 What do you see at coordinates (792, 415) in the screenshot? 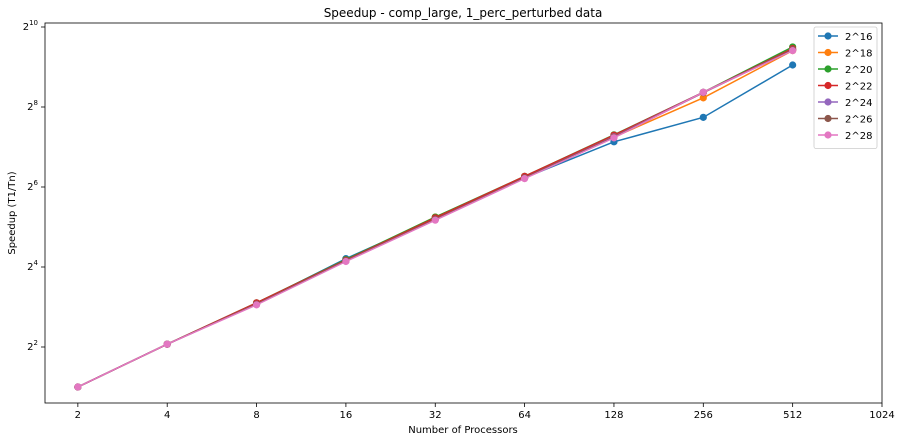
I see `x-tick-label: 512` at bounding box center [792, 415].